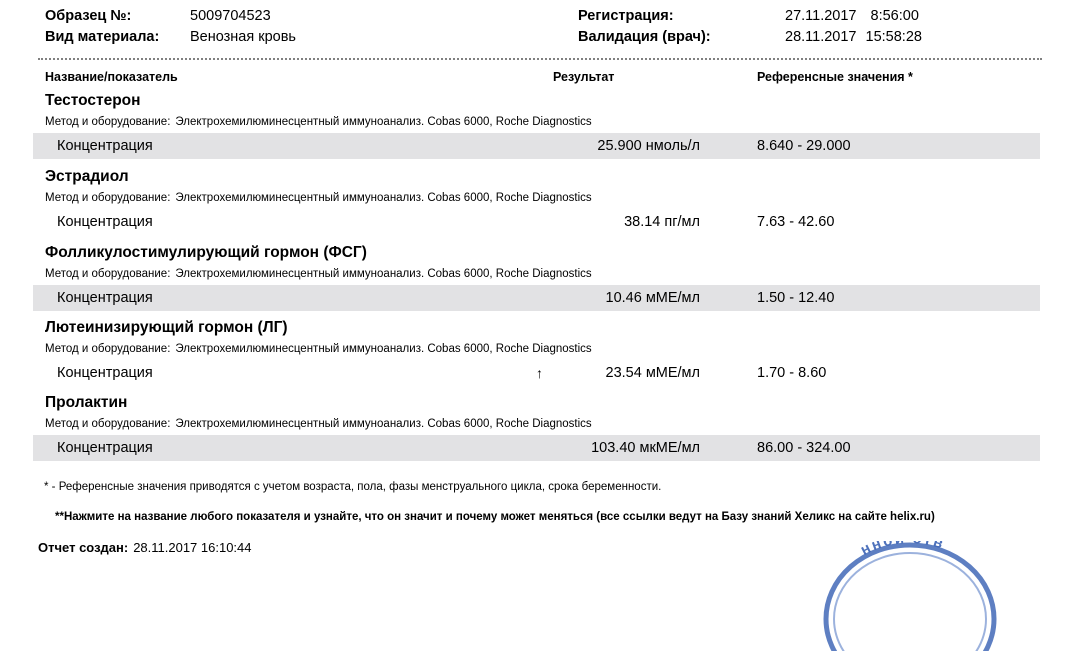 The width and height of the screenshot is (1080, 651). I want to click on registration-label: Регистрация:, so click(626, 16).